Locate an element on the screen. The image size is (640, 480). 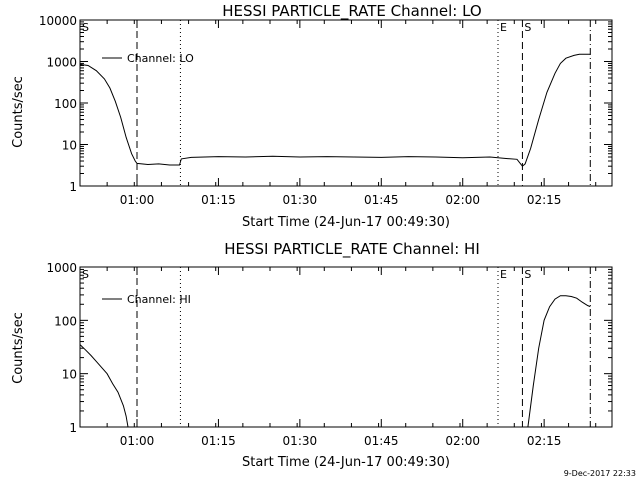
y-tick-label-lo: 1000 is located at coordinates (61, 63).